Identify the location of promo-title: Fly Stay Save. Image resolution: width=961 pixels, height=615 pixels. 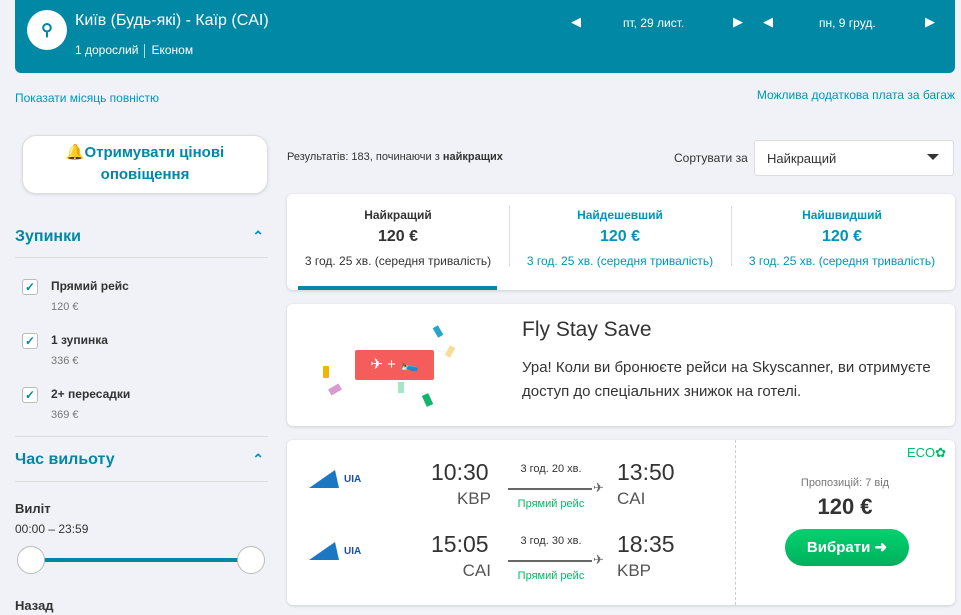
(587, 329).